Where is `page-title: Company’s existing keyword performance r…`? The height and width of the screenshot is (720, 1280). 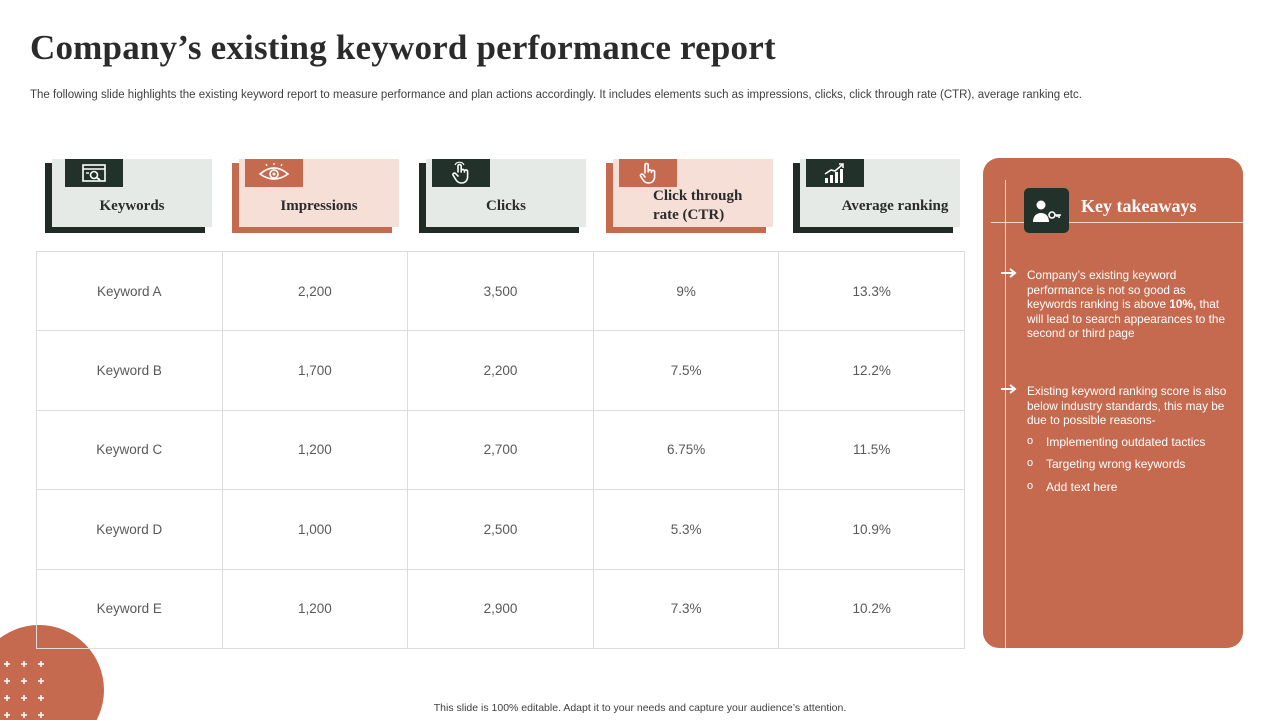 page-title: Company’s existing keyword performance r… is located at coordinates (403, 47).